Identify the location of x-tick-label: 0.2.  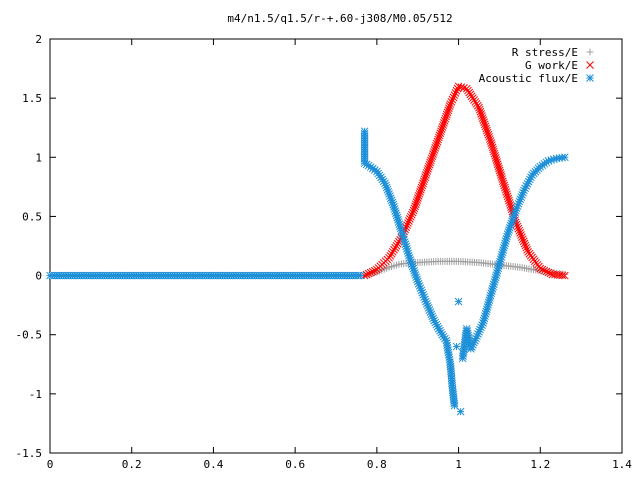
(132, 464).